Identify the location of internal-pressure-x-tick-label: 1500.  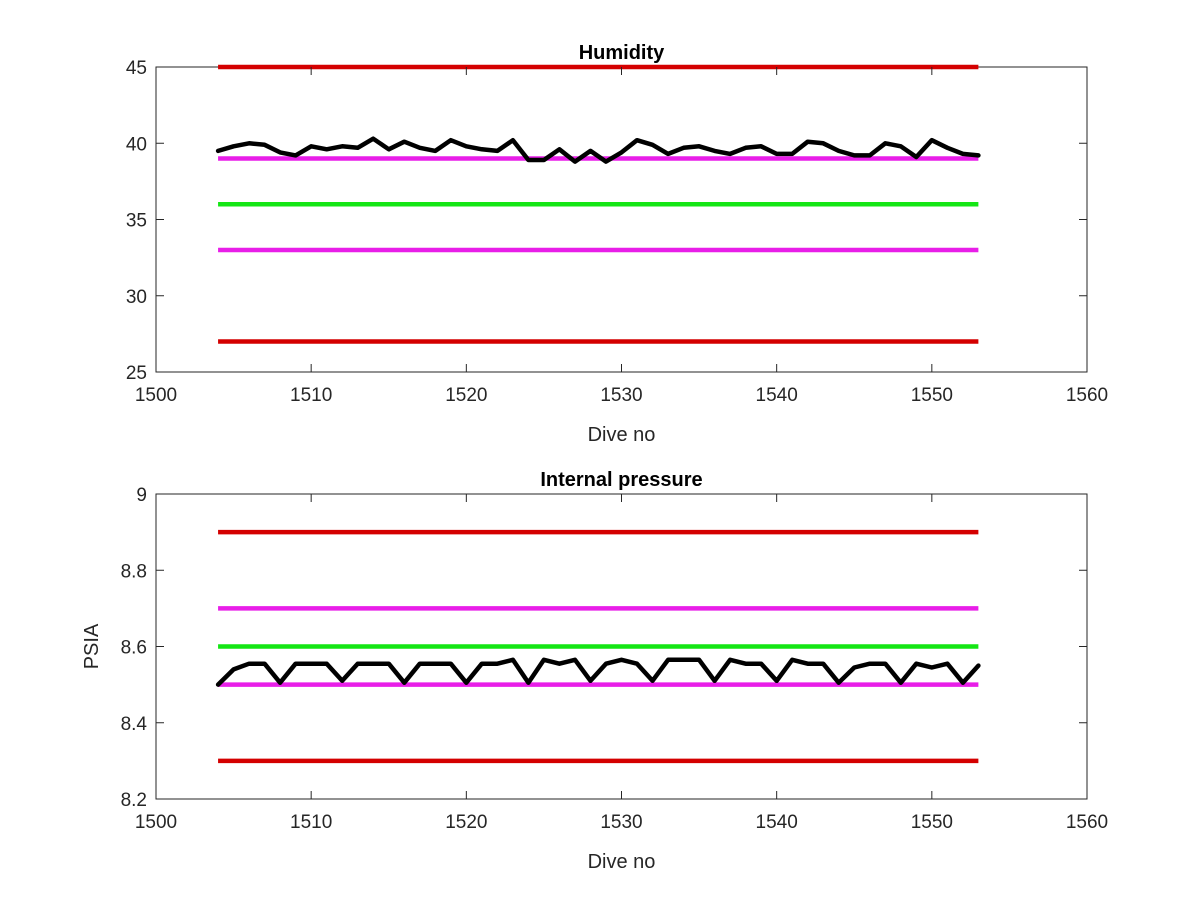
(156, 822).